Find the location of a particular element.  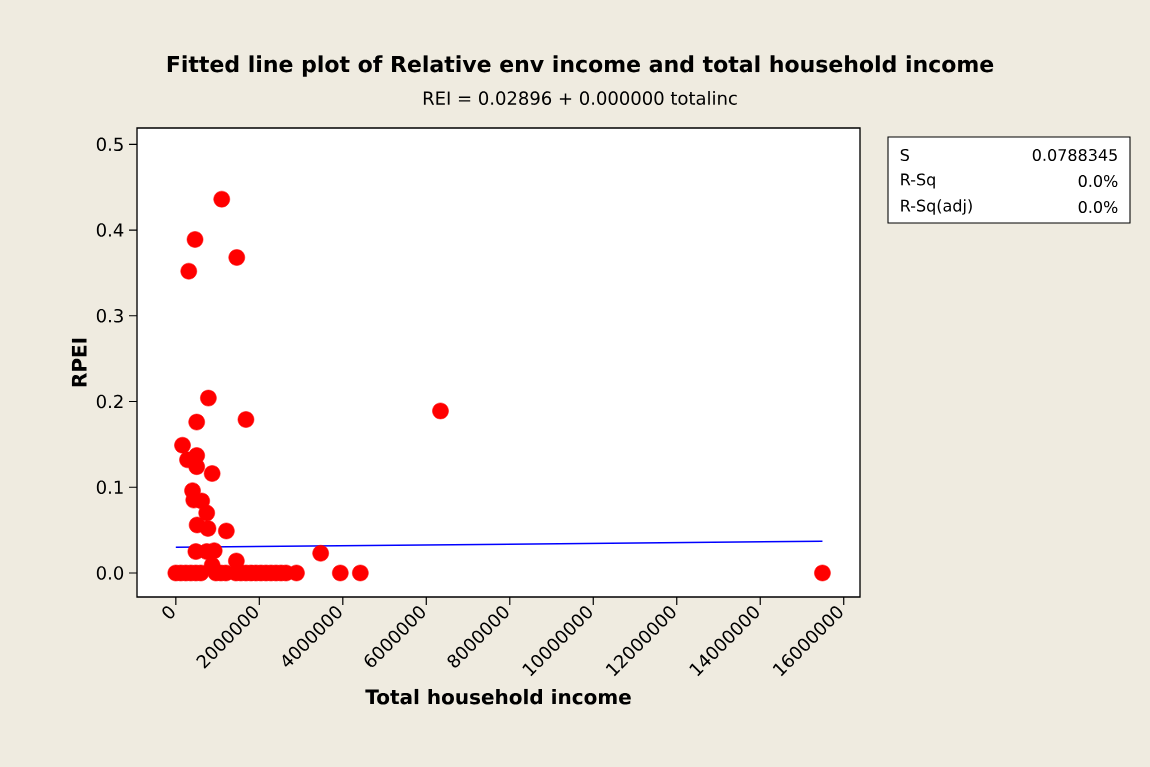

x-axis-title: Total household income is located at coordinates (498, 696).